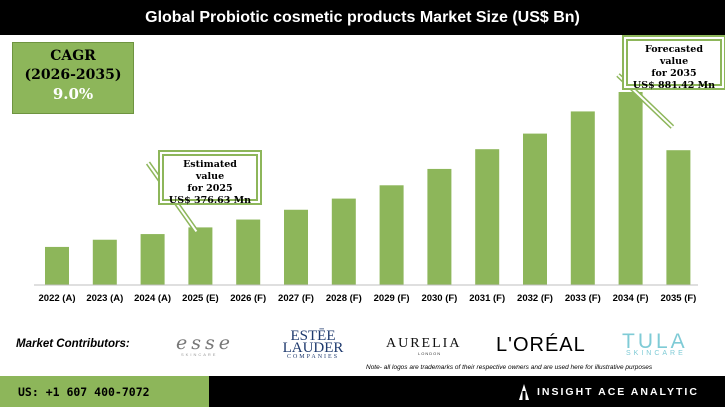 This screenshot has height=407, width=725. I want to click on x-tick-label: 2034 (F), so click(631, 298).